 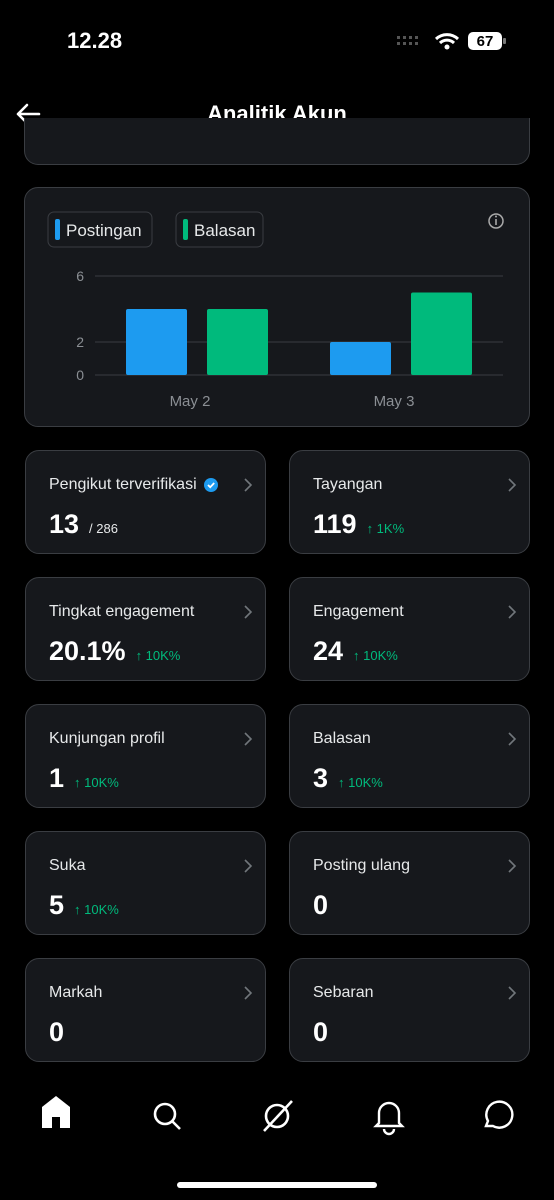 I want to click on card-value: 20.1% ↑ 10K%, so click(x=114, y=651).